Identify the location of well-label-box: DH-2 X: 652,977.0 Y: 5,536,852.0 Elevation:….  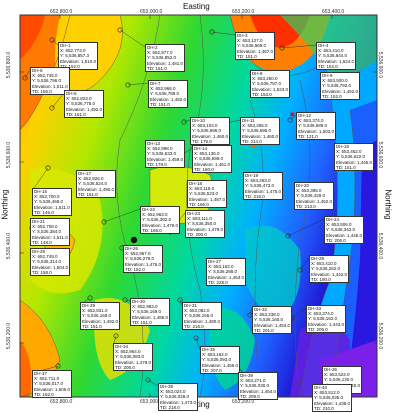
(165, 58).